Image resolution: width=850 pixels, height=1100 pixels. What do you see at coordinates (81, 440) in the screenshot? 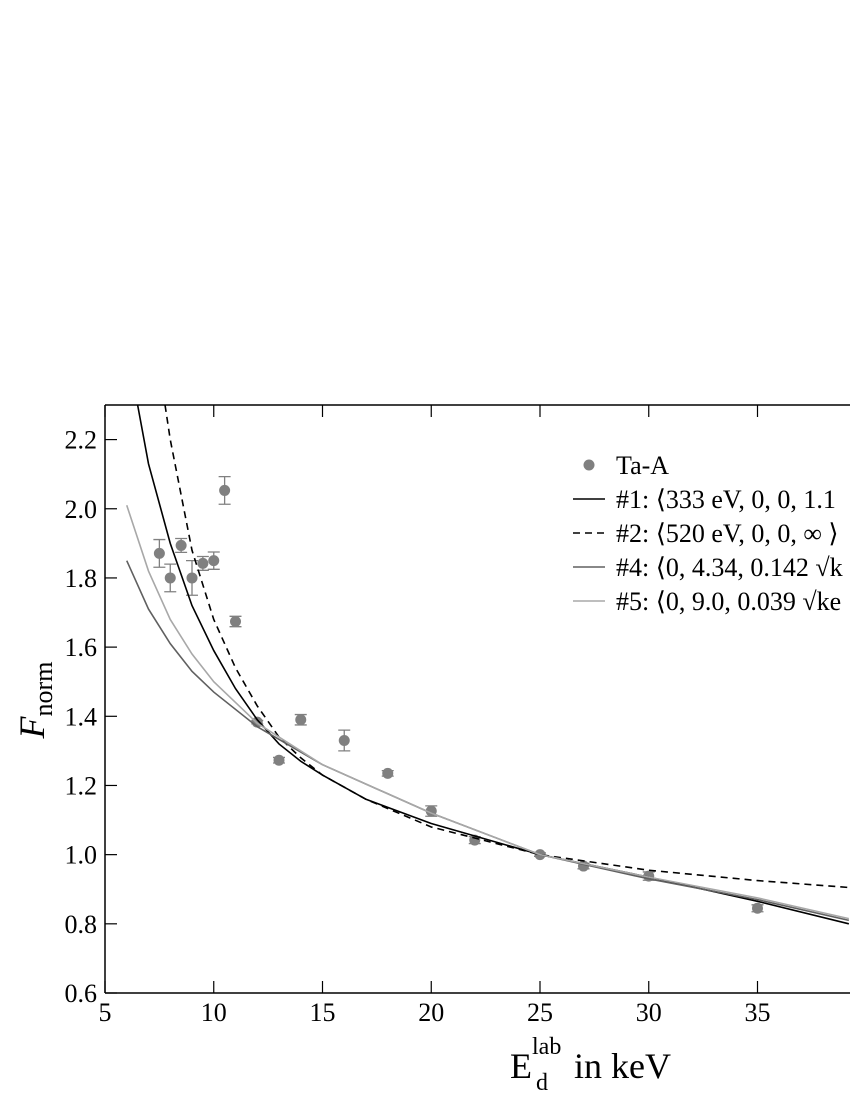
I see `y-tick-label: 2.2` at bounding box center [81, 440].